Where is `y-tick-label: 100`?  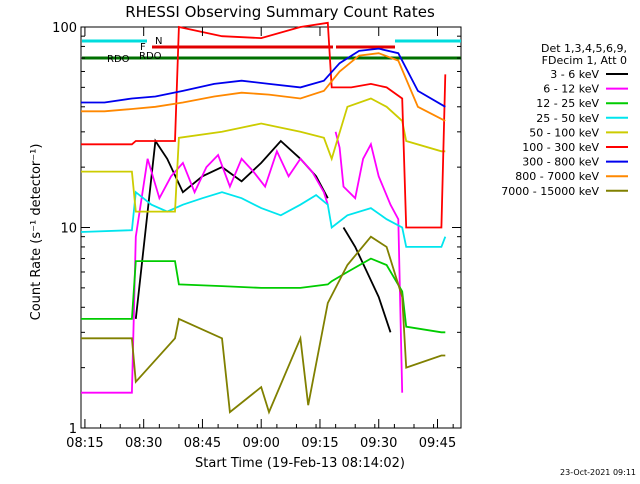
y-tick-label: 100 is located at coordinates (64, 28).